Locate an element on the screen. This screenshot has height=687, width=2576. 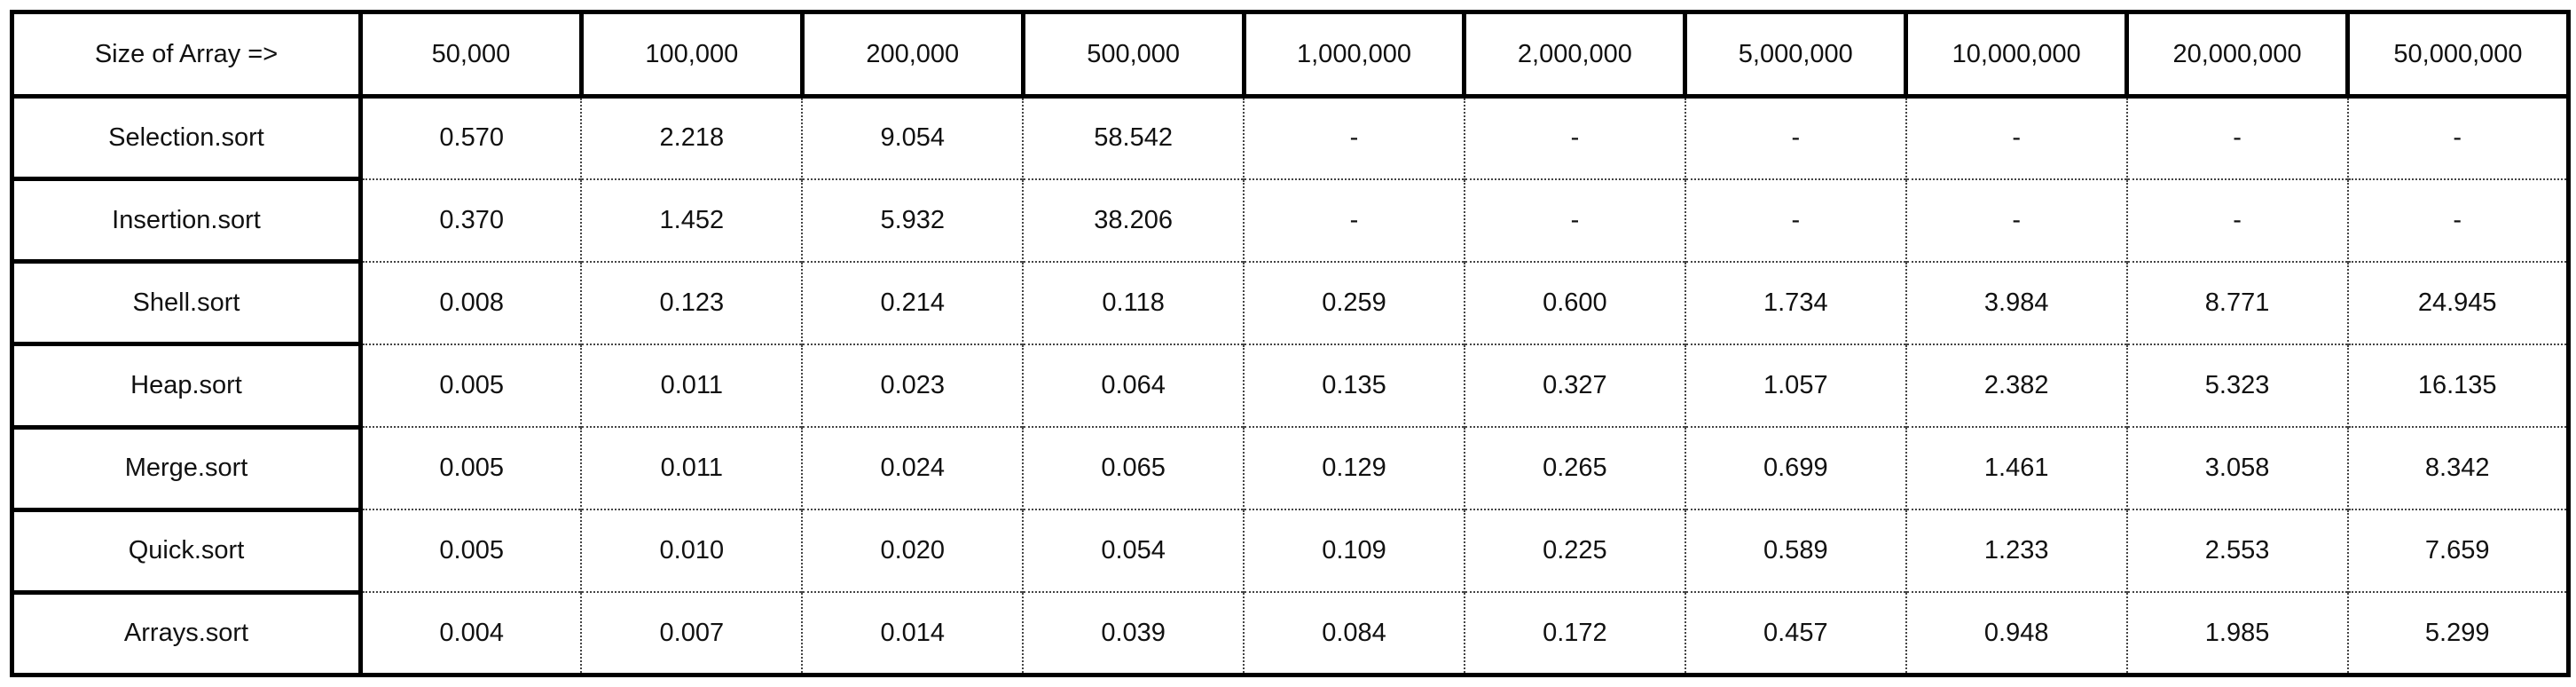
algorithm-label: Selection.sort is located at coordinates (187, 136).